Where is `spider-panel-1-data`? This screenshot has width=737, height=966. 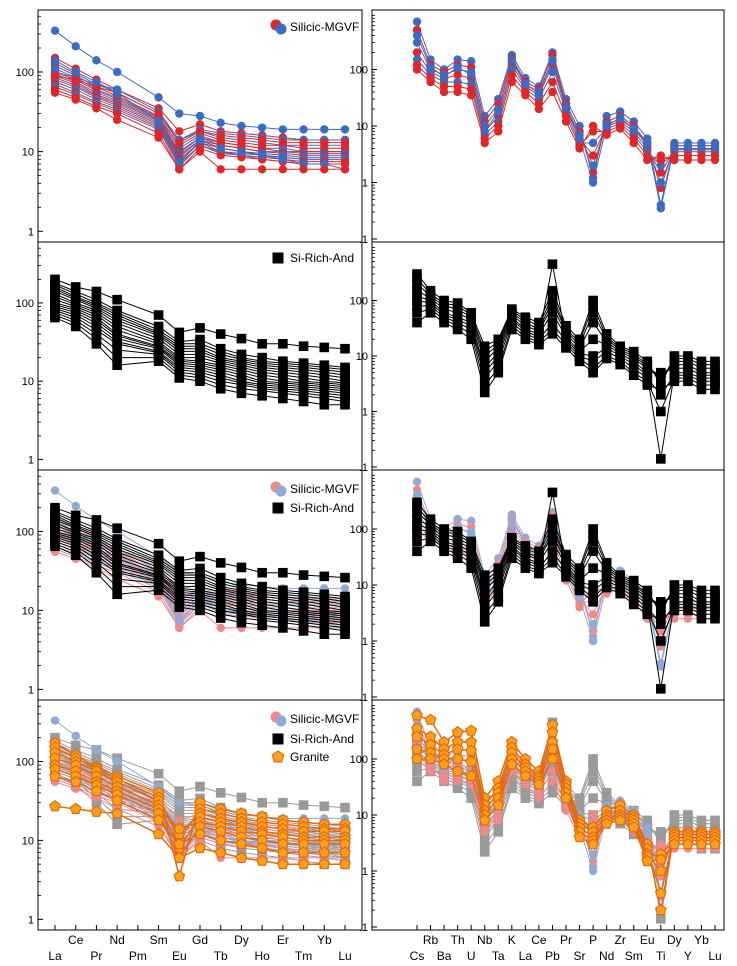
spider-panel-1-data is located at coordinates (566, 115).